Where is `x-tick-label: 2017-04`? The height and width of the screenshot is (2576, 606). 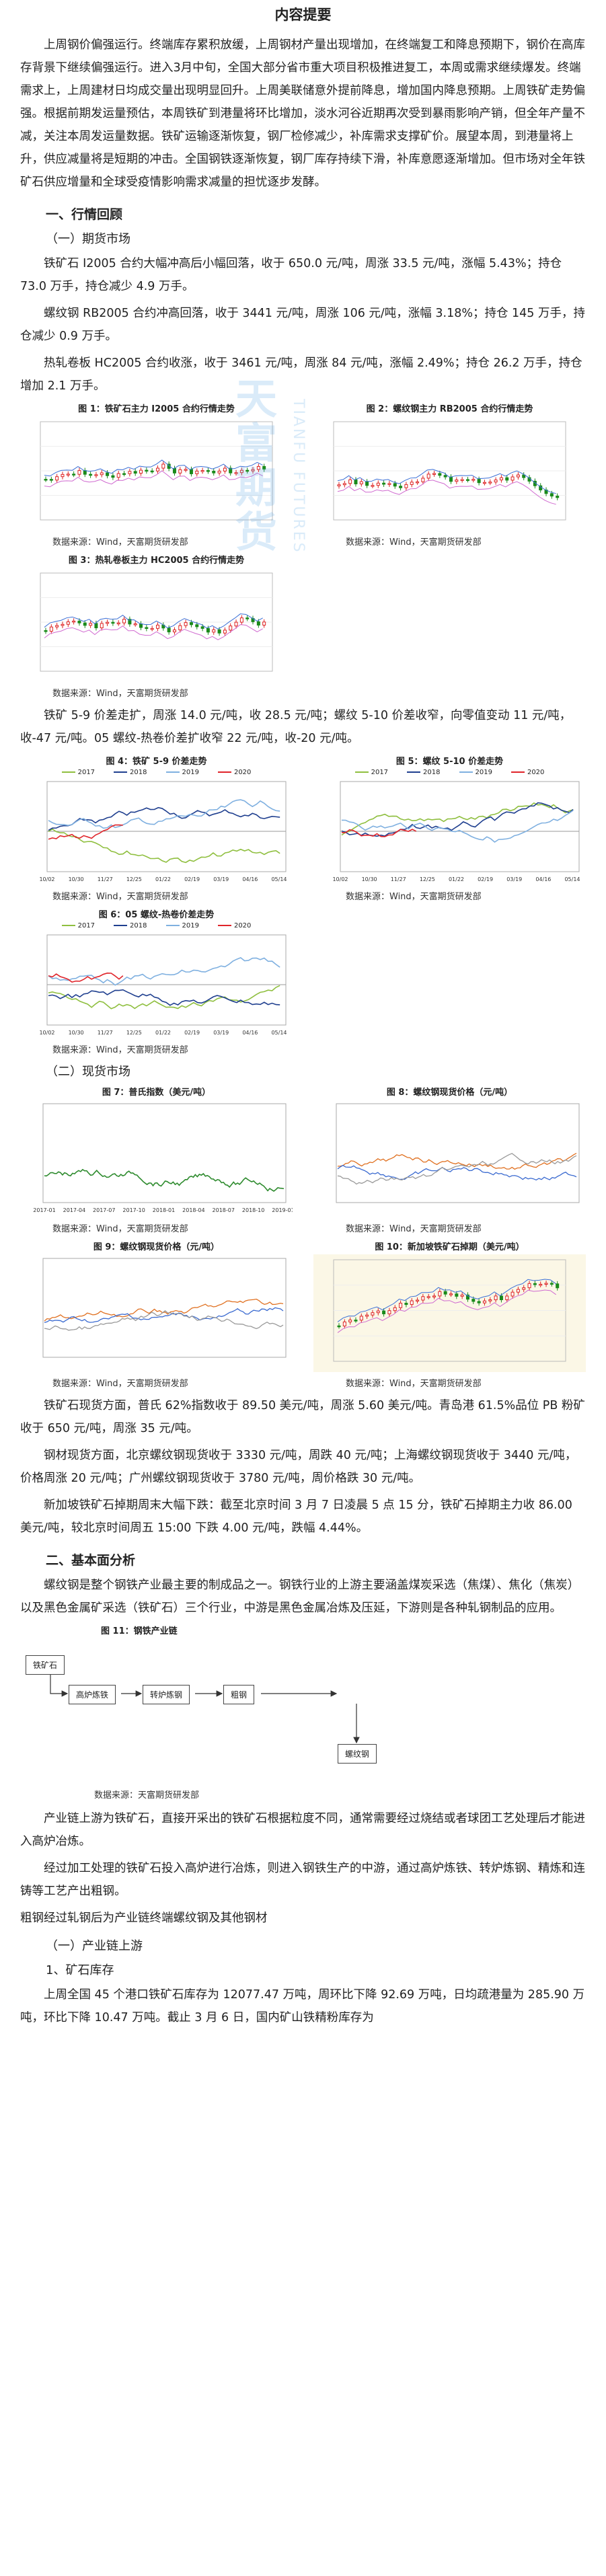
x-tick-label: 2017-04 is located at coordinates (74, 1210).